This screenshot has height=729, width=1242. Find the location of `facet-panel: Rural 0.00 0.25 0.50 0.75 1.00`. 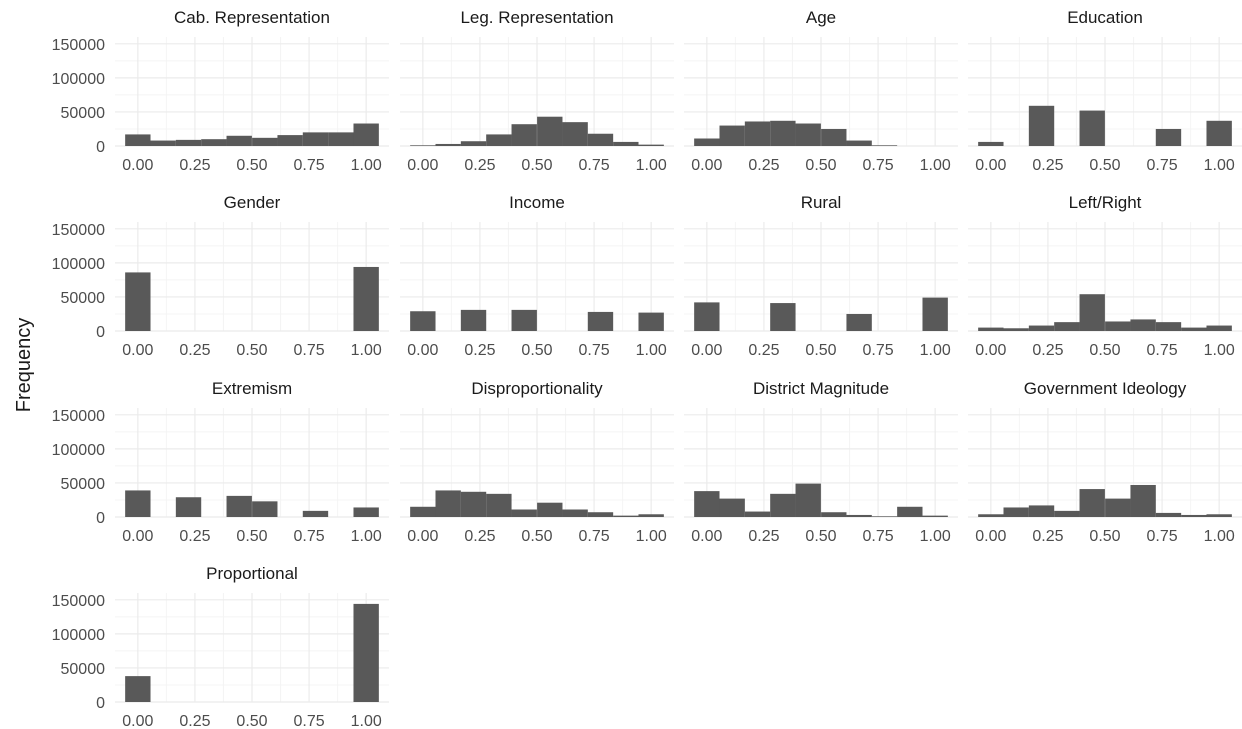

facet-panel: Rural 0.00 0.25 0.50 0.75 1.00 is located at coordinates (821, 276).